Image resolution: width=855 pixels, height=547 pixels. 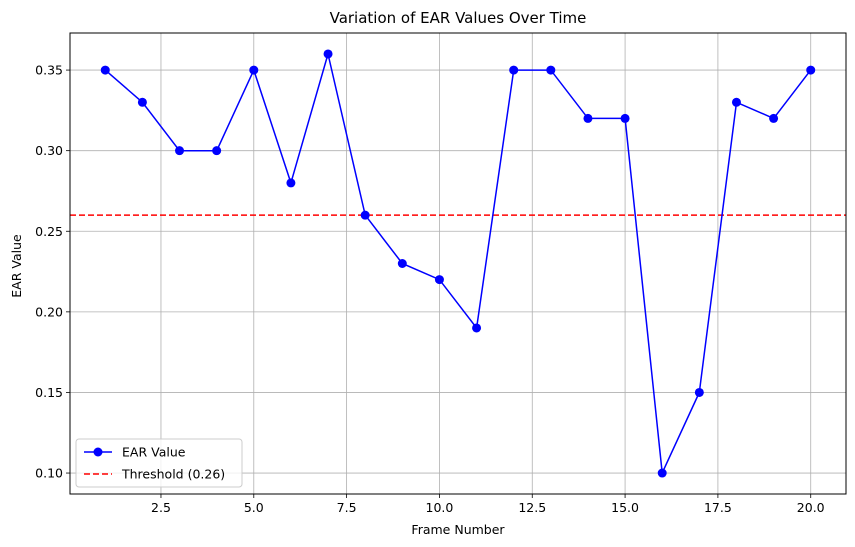 I want to click on y-tick-label: 0.25, so click(x=49, y=231).